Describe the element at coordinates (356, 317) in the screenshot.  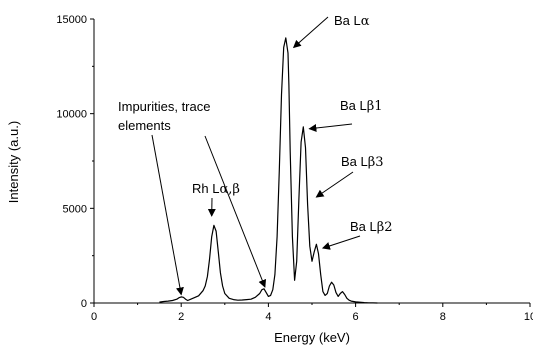
I see `x-tick-label: 6` at that location.